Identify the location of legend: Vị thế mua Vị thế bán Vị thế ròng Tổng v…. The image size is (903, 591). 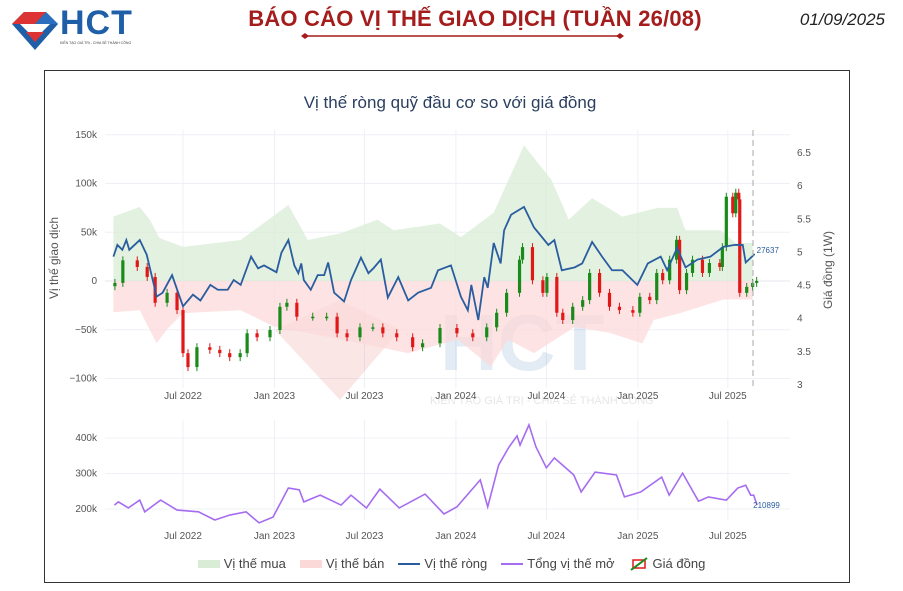
(451, 563).